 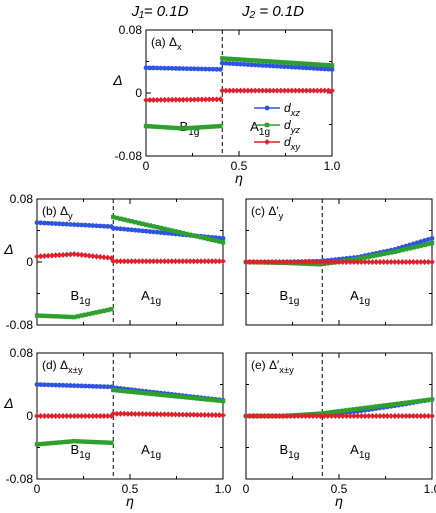 I want to click on x-tick-label: 1.0, so click(x=332, y=166).